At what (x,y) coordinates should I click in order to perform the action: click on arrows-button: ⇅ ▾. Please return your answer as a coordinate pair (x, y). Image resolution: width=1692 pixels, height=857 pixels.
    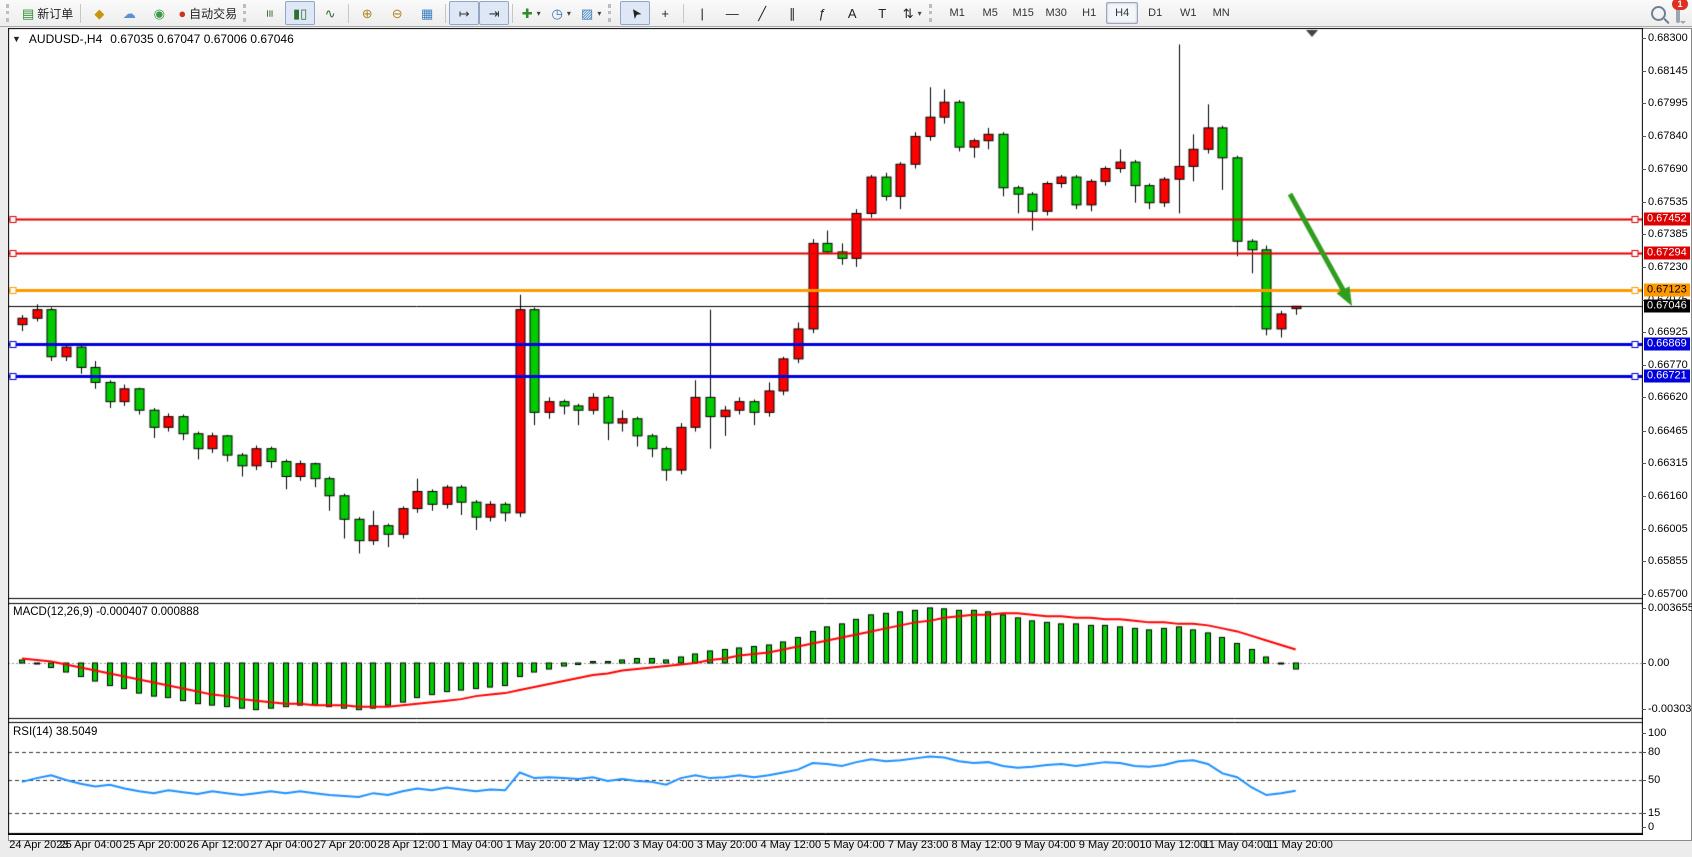
    Looking at the image, I should click on (912, 13).